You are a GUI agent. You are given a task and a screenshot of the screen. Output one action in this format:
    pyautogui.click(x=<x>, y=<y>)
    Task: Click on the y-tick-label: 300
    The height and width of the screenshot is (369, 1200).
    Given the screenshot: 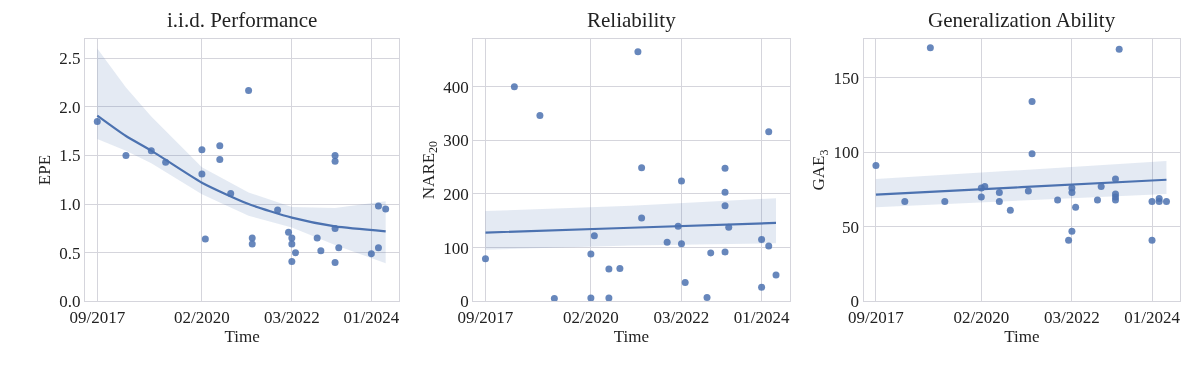 What is the action you would take?
    pyautogui.click(x=456, y=141)
    